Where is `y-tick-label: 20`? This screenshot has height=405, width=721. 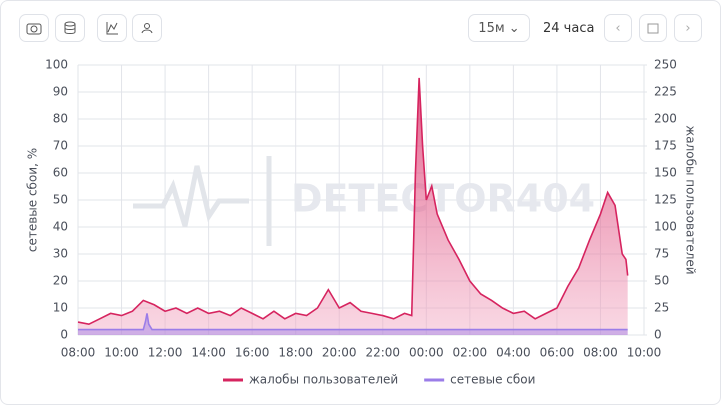 y-tick-label: 20 is located at coordinates (60, 281).